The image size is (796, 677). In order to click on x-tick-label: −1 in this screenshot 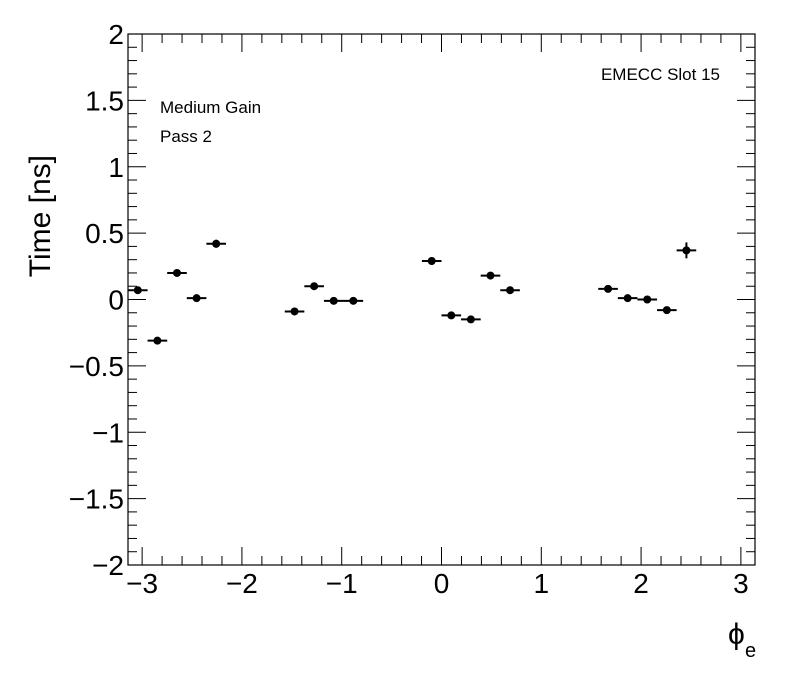, I will do `click(342, 583)`.